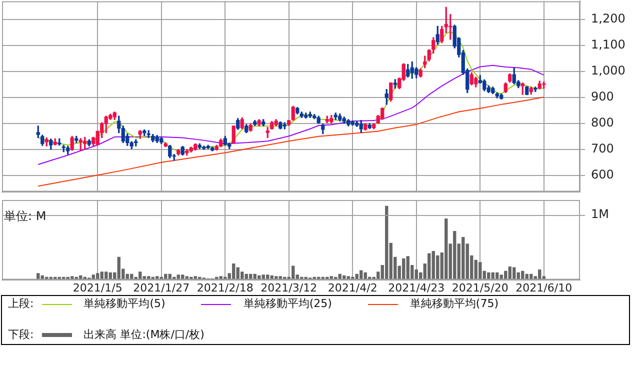 The image size is (633, 373). I want to click on y-tick-label: 700, so click(602, 149).